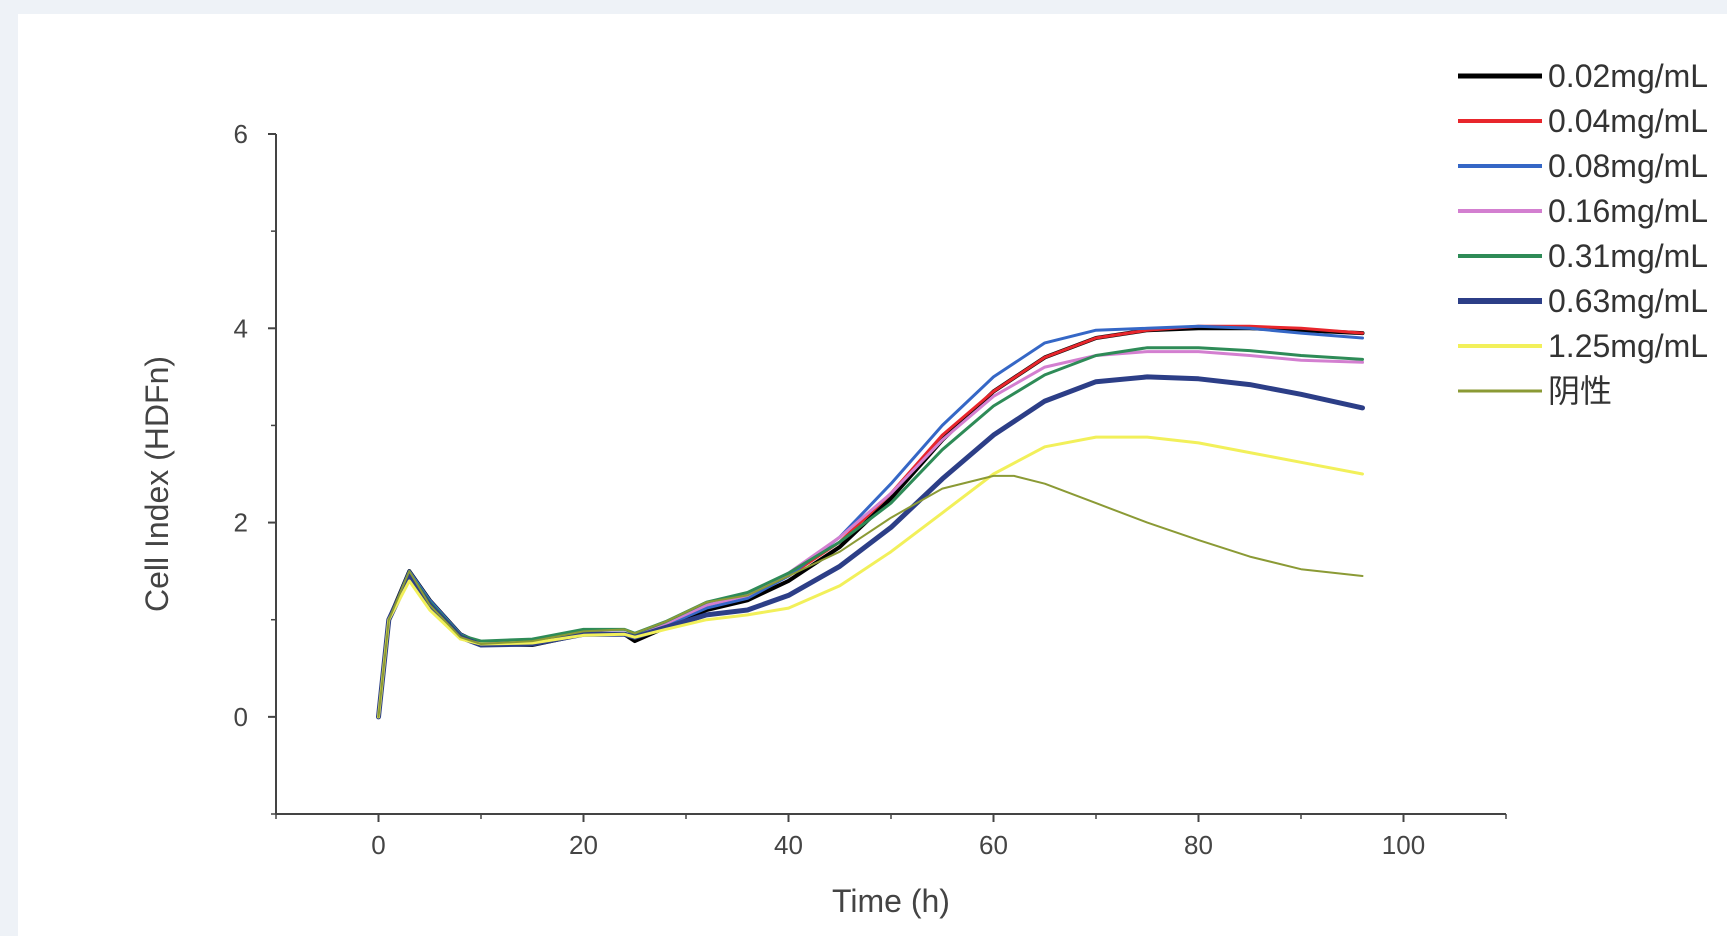 The height and width of the screenshot is (936, 1727). Describe the element at coordinates (1628, 346) in the screenshot. I see `legend-label: 1.25mg/mL` at that location.